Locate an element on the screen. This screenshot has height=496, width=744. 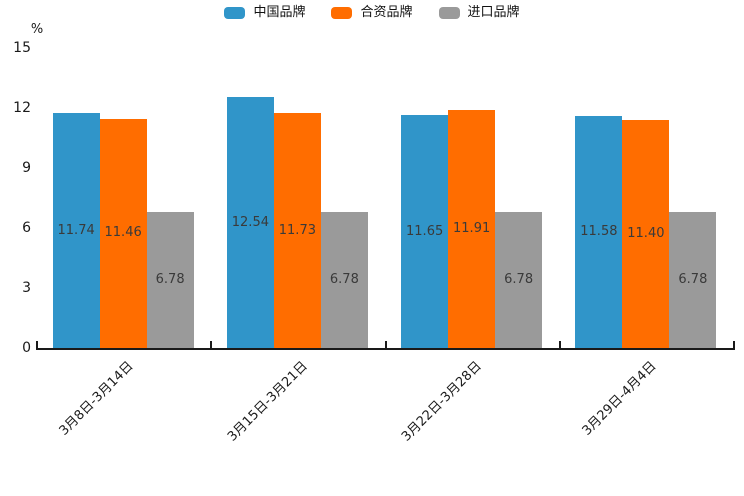
bar-value-label: 11.40 is located at coordinates (646, 233).